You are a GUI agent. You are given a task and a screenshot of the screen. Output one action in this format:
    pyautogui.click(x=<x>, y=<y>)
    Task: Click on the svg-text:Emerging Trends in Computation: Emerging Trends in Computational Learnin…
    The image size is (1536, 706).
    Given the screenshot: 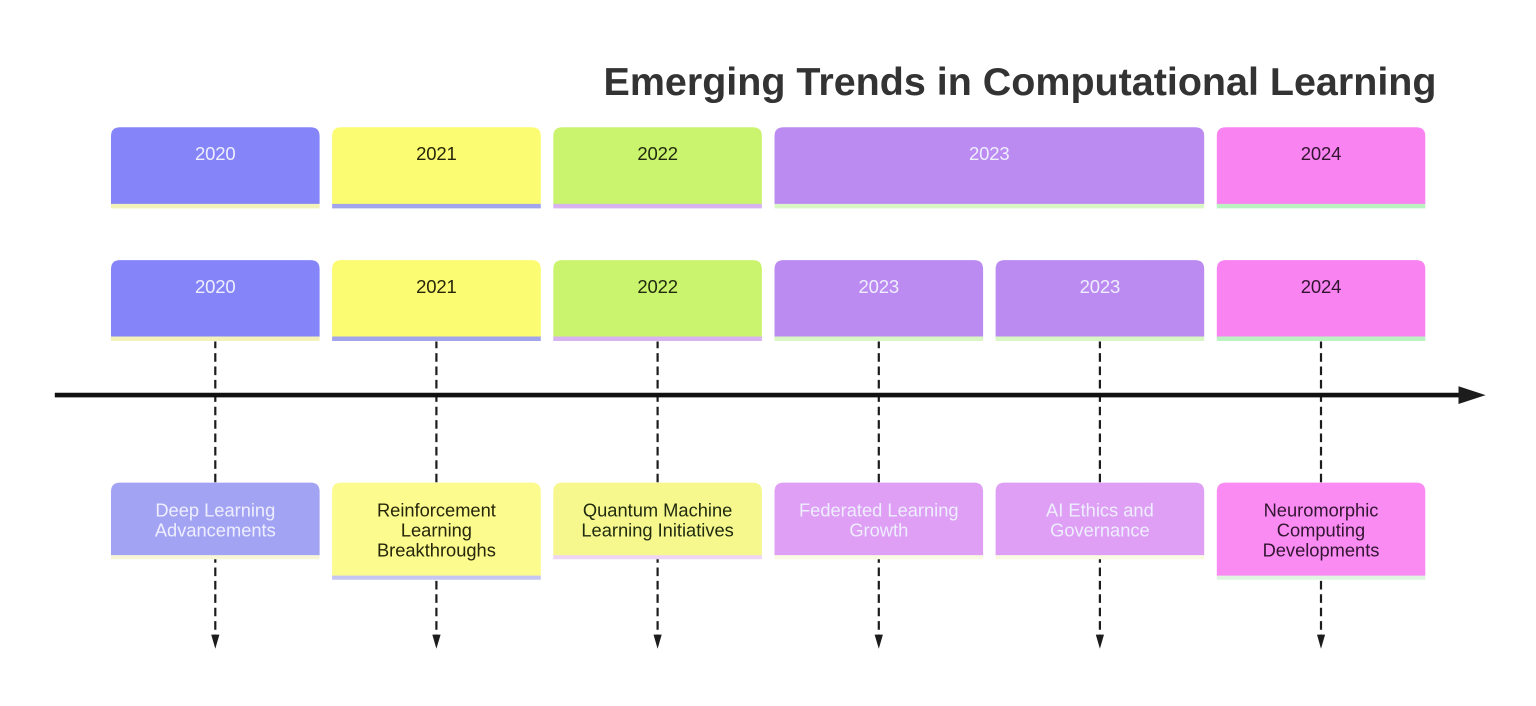 What is the action you would take?
    pyautogui.click(x=1020, y=82)
    